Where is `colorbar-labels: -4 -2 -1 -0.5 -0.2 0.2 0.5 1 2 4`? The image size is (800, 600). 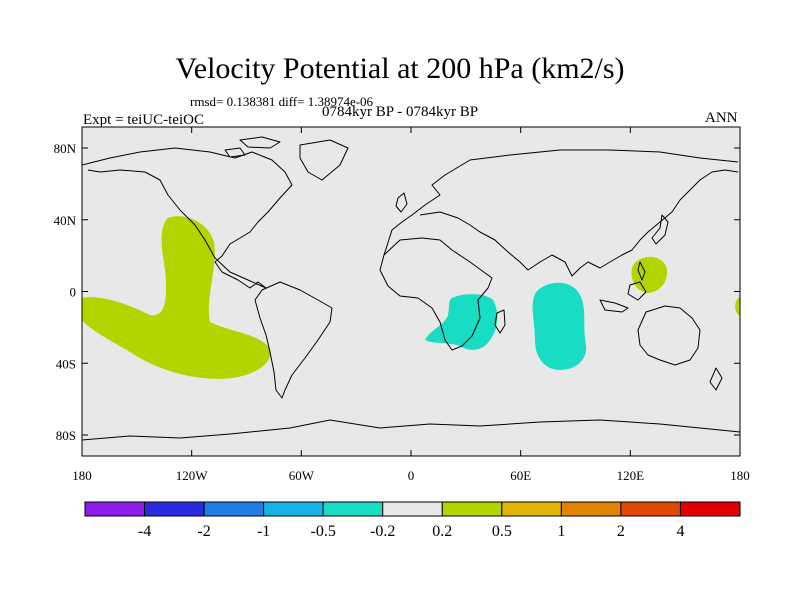 colorbar-labels: -4 -2 -1 -0.5 -0.2 0.2 0.5 1 2 4 is located at coordinates (411, 531).